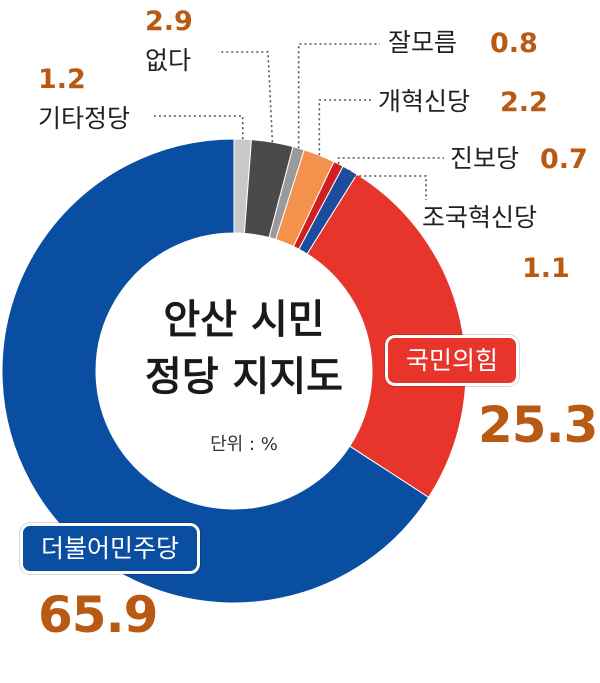 The height and width of the screenshot is (683, 600). Describe the element at coordinates (564, 159) in the screenshot. I see `value-label-progressive: 0.7` at that location.